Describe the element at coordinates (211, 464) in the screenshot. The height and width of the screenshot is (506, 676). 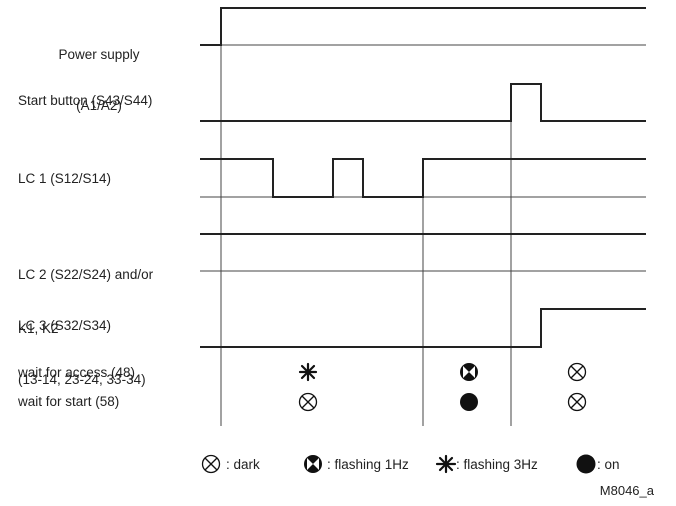
I see `legend-dark-icon` at that location.